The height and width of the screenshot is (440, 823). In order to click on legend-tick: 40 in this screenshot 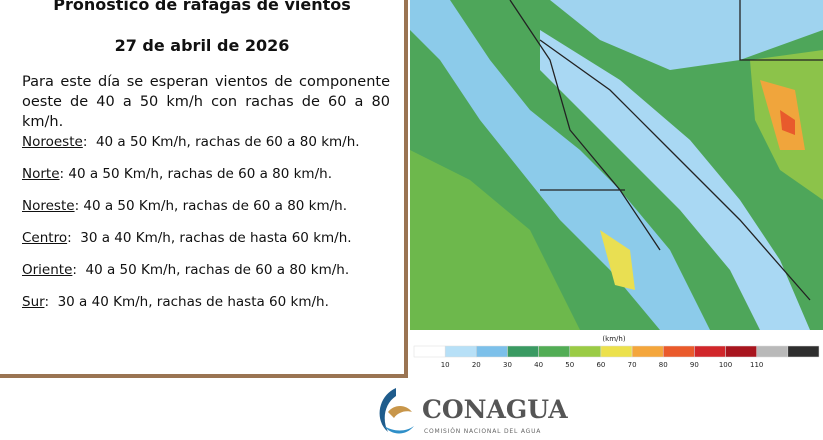, I will do `click(538, 365)`.